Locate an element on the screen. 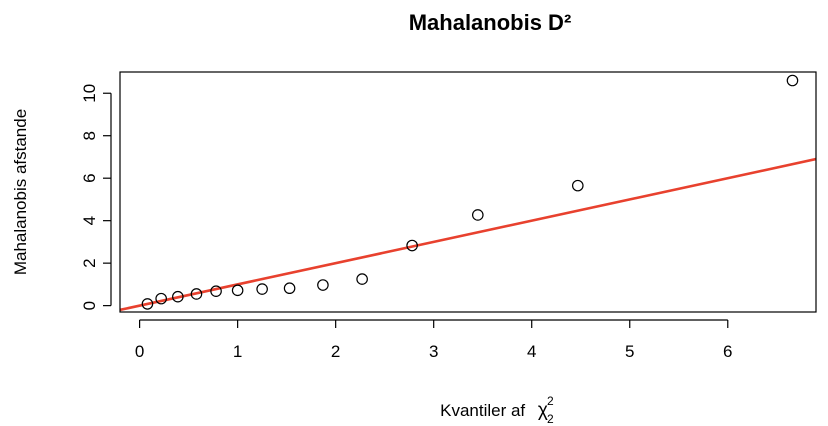  x-axis-label-text: Kvantiler af is located at coordinates (482, 410).